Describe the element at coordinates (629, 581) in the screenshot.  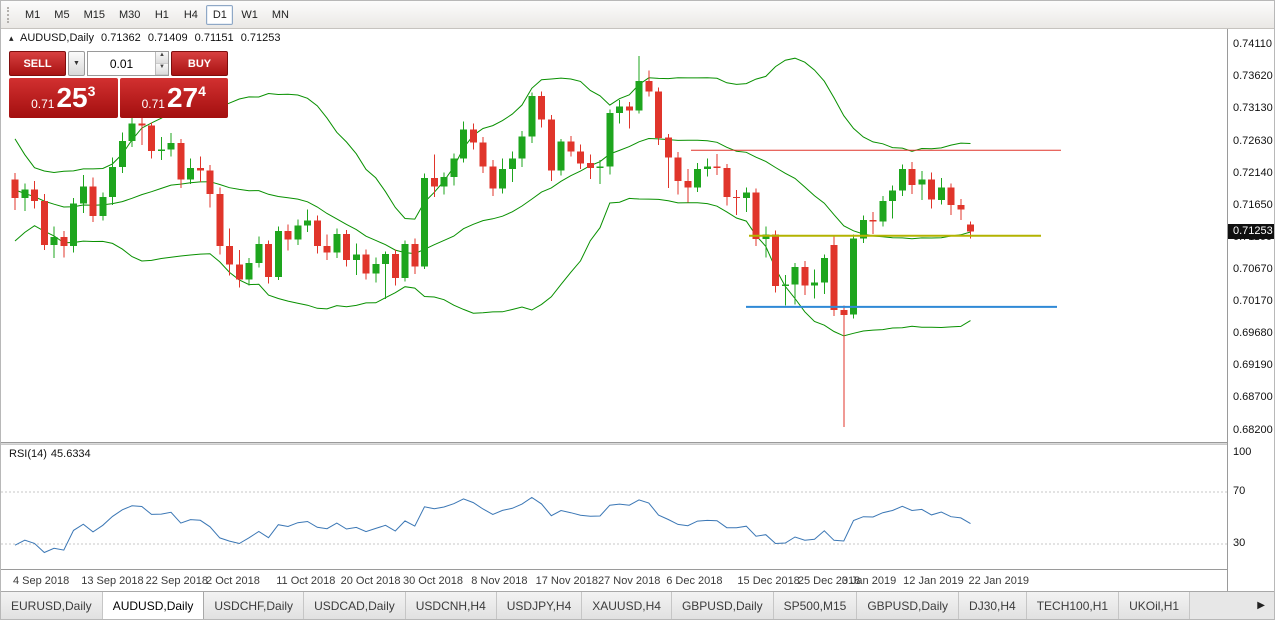
I see `date-axis-label: 27 Nov 2018` at that location.